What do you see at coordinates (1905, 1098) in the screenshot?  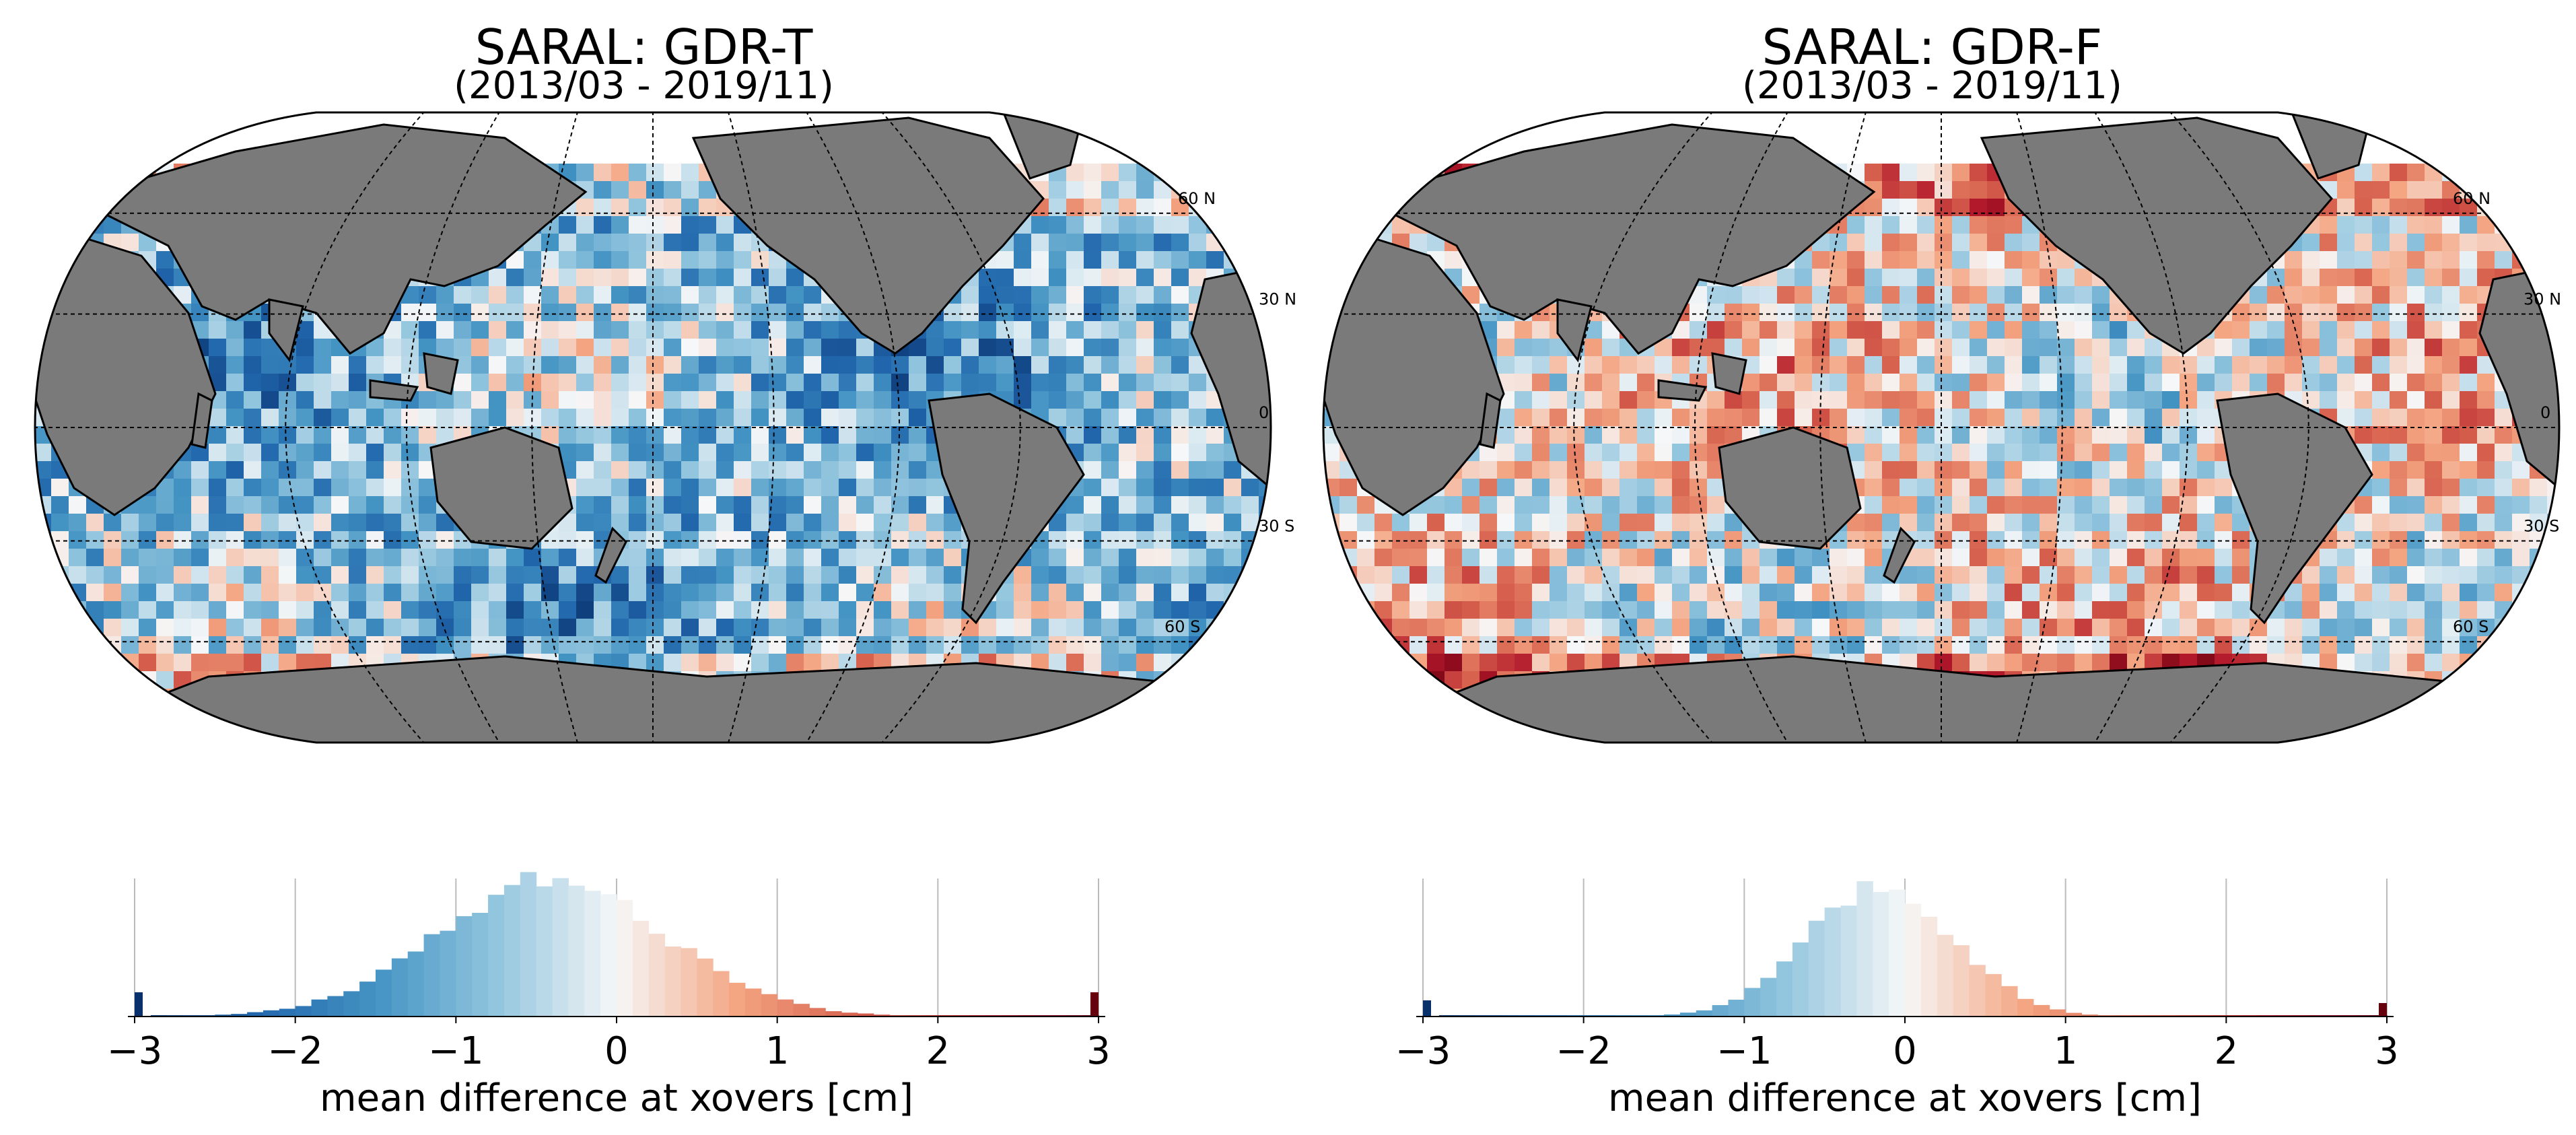 I see `hist-xlabel: mean difference at xovers [cm]` at bounding box center [1905, 1098].